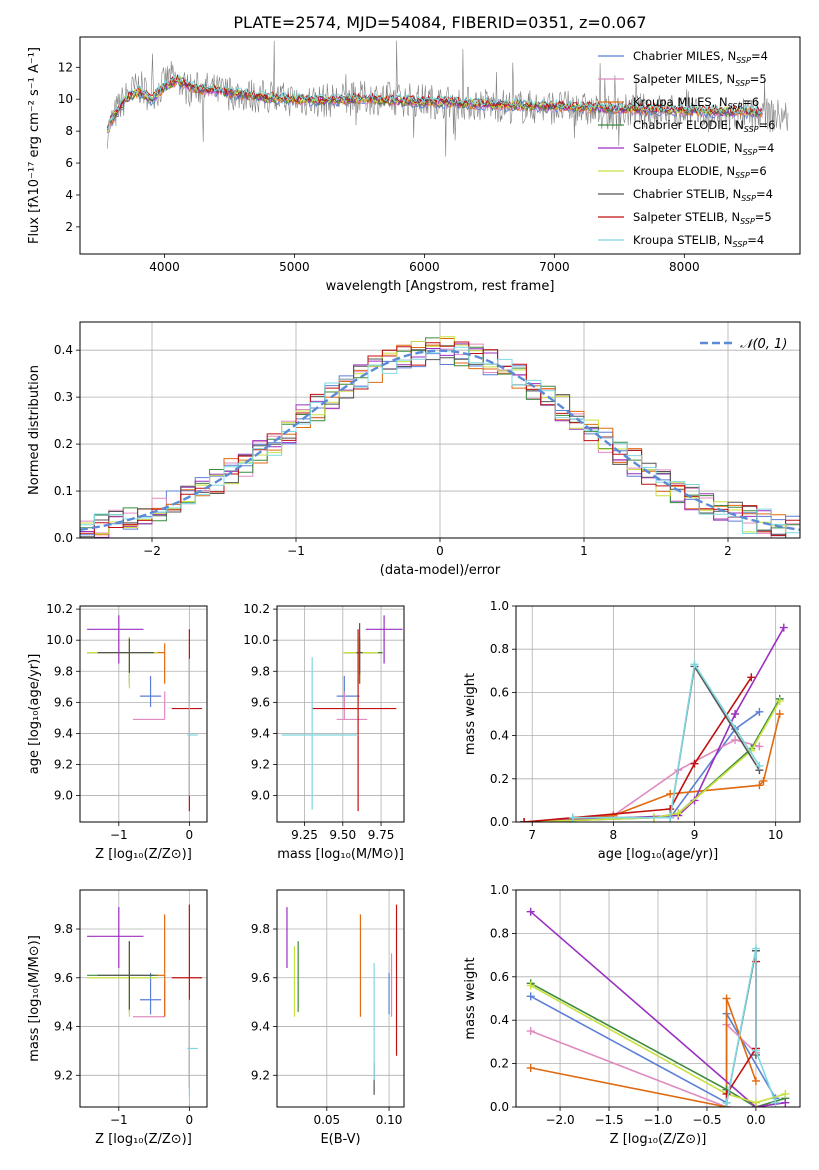 This screenshot has height=1170, width=819. What do you see at coordinates (143, 1139) in the screenshot?
I see `x-axis-label: Z [log₁₀(Z/Z⊙)]` at bounding box center [143, 1139].